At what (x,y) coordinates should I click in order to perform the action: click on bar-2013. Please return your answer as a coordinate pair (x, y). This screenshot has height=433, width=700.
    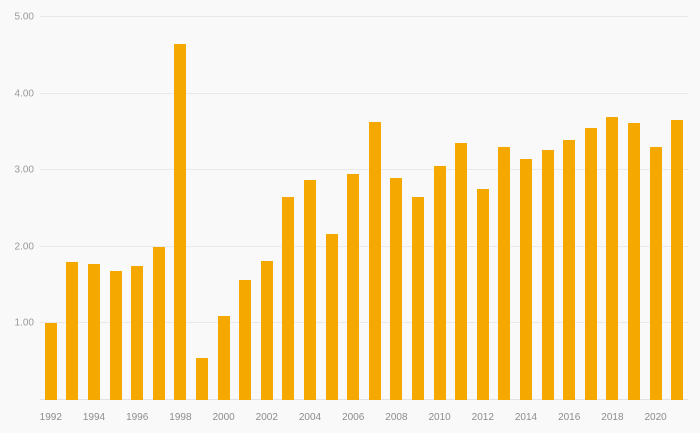
    Looking at the image, I should click on (504, 273).